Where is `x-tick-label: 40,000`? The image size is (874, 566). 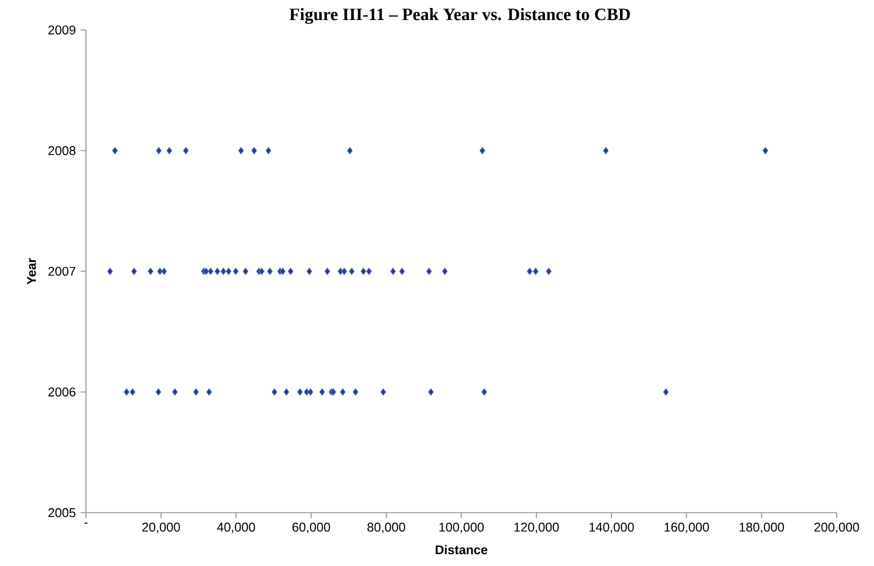
x-tick-label: 40,000 is located at coordinates (236, 528).